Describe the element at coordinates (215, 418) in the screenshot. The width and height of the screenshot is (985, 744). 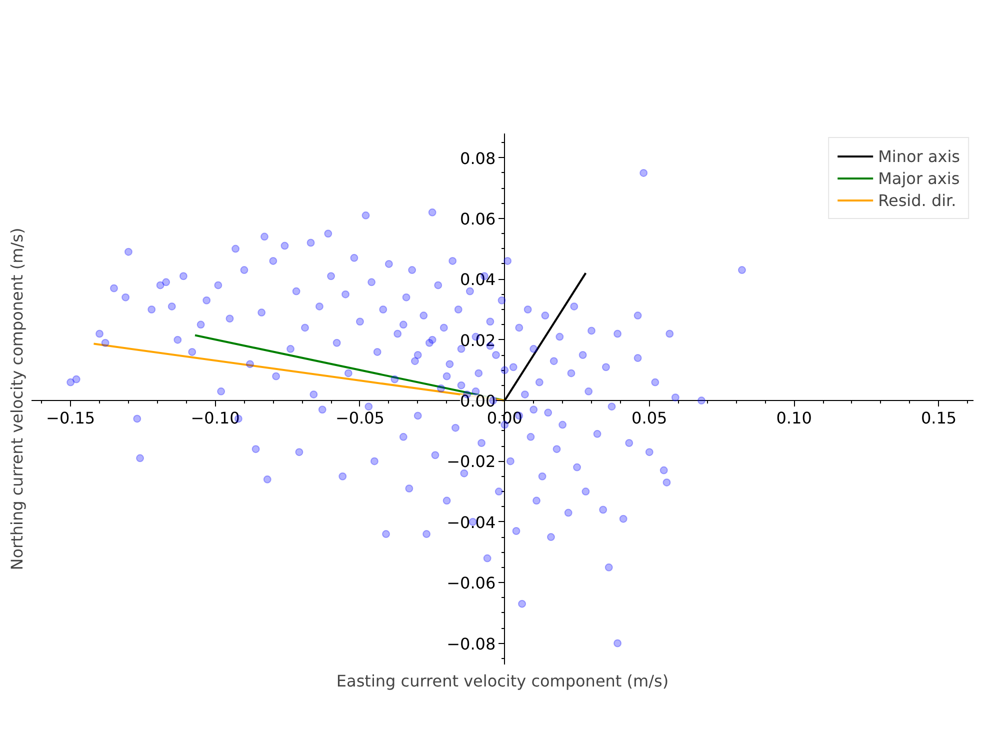
I see `x-tick-label: −0.10` at that location.